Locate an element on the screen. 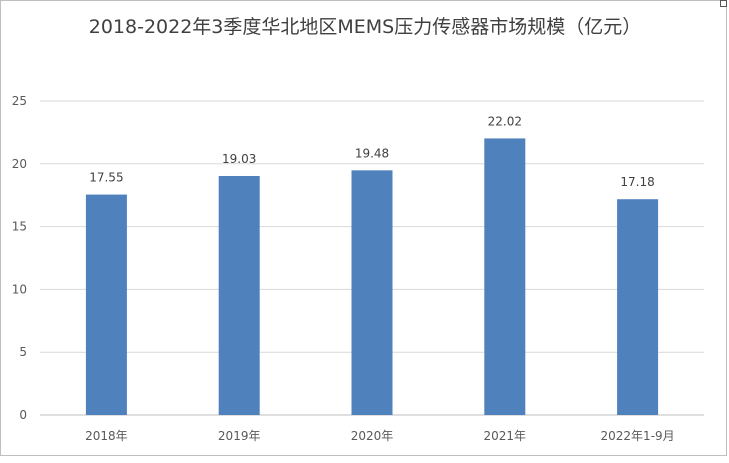  data-label-0: 17.55 is located at coordinates (106, 178).